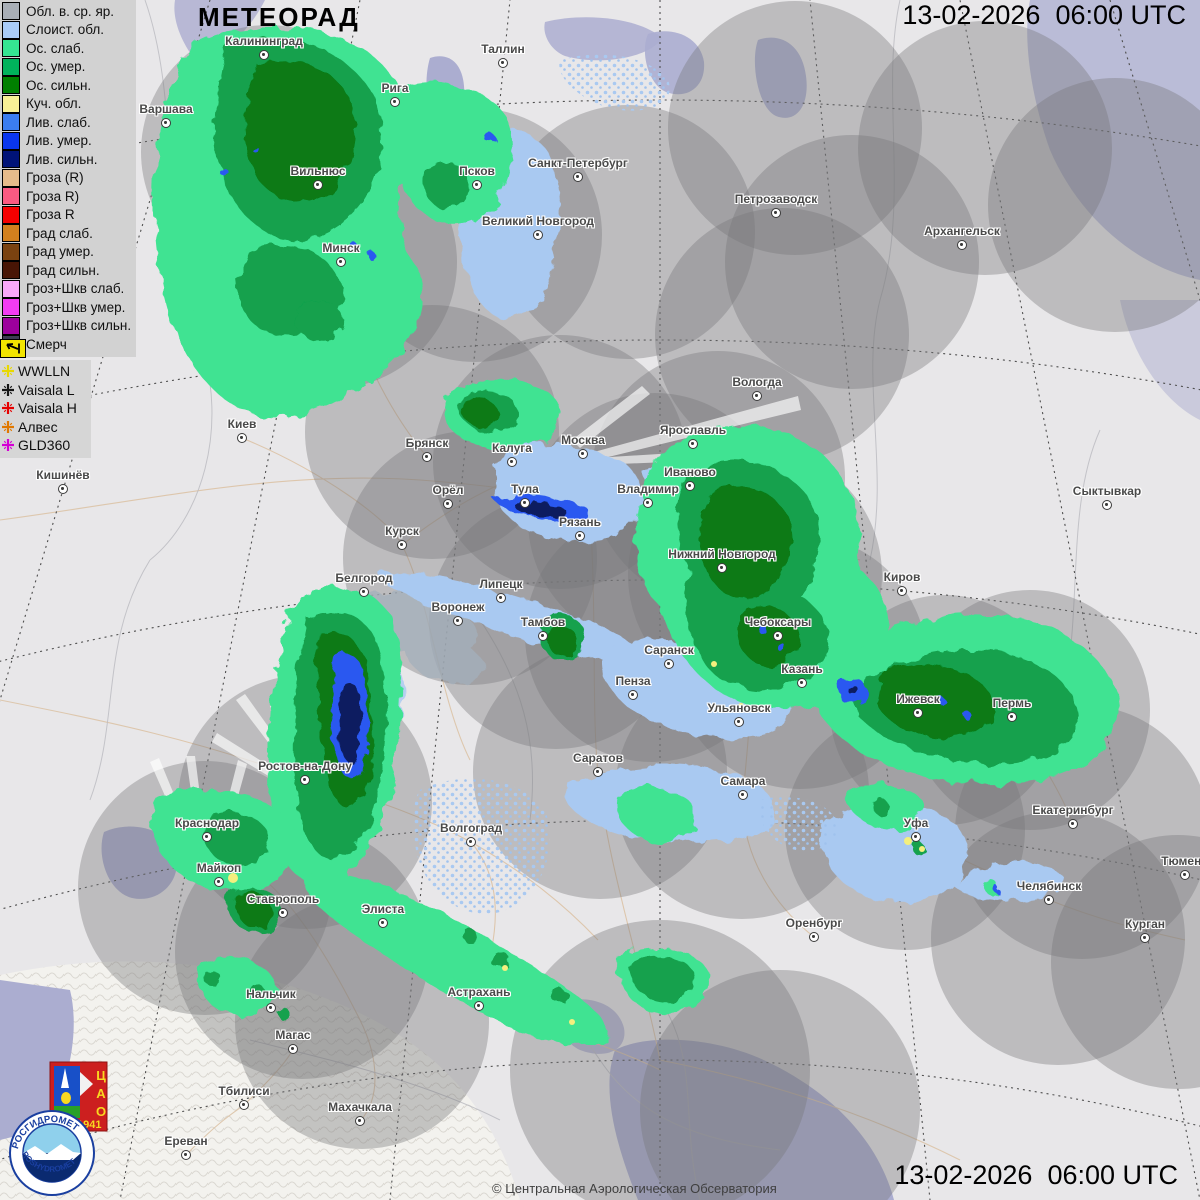 This screenshot has height=1200, width=1200. Describe the element at coordinates (58, 122) in the screenshot. I see `legend-label: Лив. слаб.` at that location.